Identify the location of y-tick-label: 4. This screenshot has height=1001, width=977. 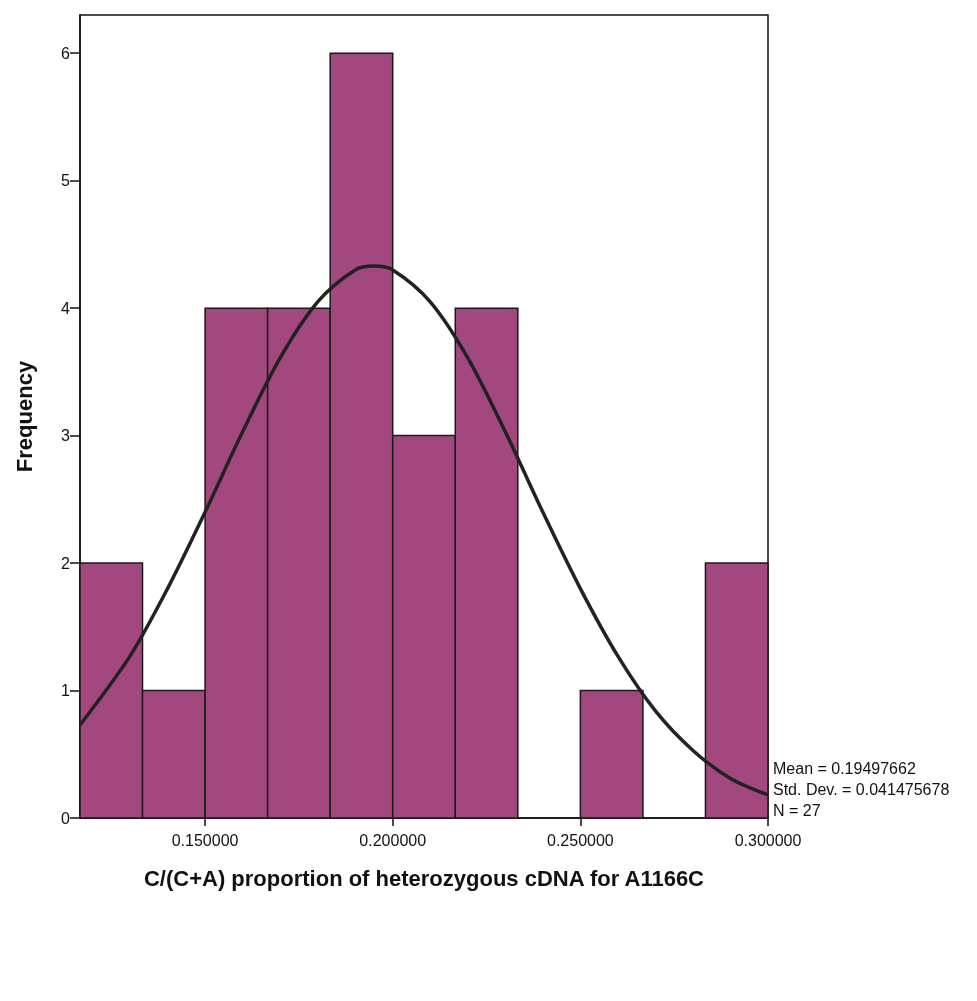
(66, 308).